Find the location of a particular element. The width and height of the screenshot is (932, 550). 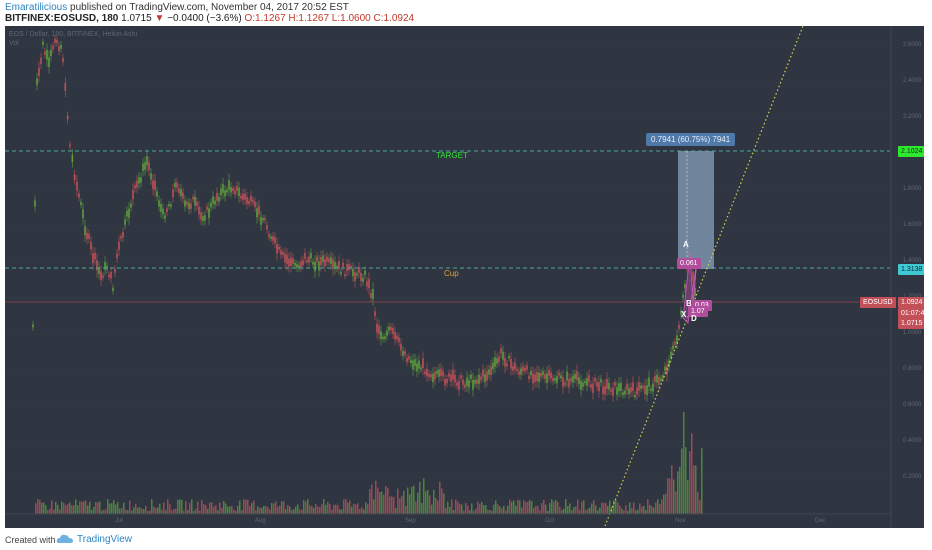

target-price-tag: 2.1024 is located at coordinates (911, 151).